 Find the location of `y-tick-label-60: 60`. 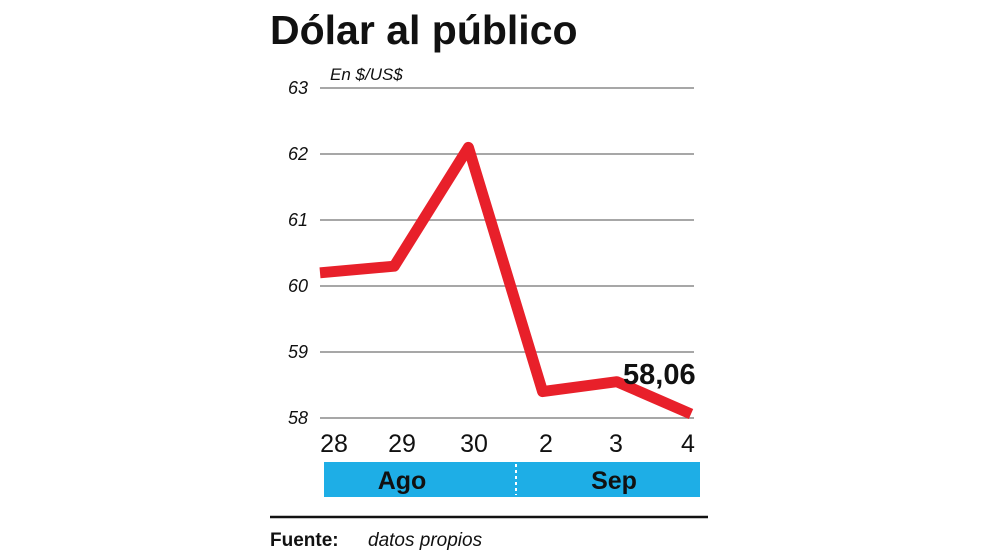

y-tick-label-60: 60 is located at coordinates (298, 286).